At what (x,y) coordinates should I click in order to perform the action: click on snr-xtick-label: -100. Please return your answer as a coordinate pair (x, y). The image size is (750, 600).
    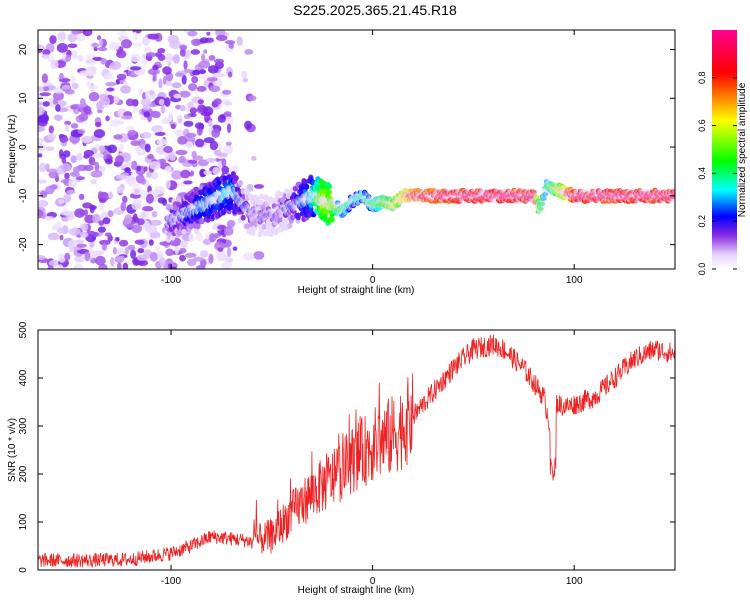
    Looking at the image, I should click on (171, 581).